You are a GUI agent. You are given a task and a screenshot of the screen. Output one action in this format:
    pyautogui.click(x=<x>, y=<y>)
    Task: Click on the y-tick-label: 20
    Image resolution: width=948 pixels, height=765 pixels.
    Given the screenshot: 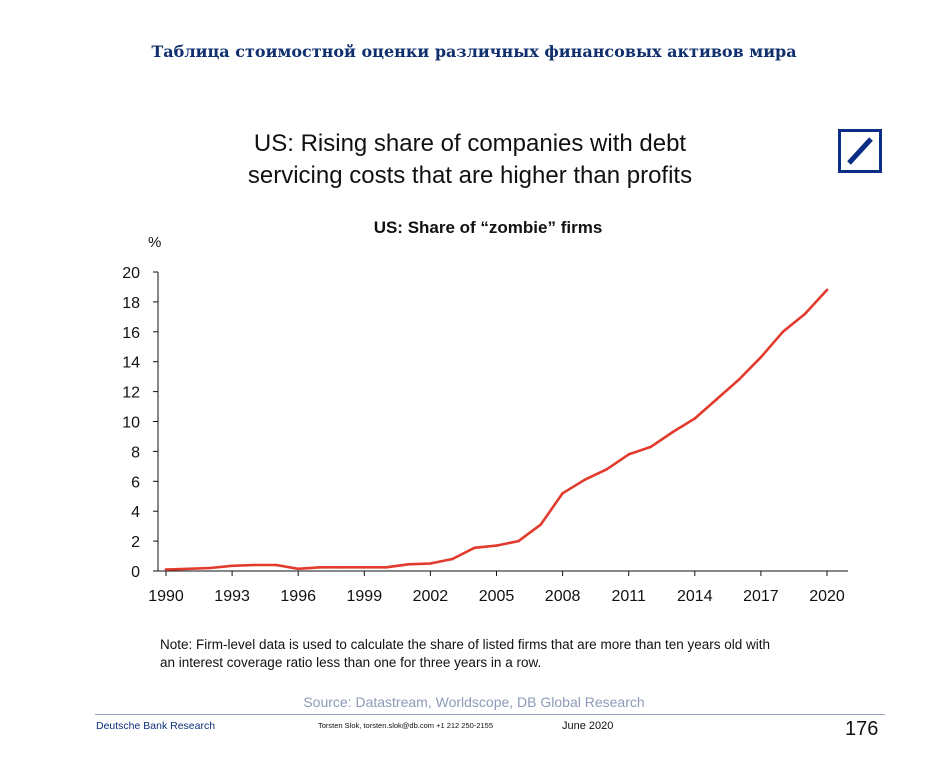 What is the action you would take?
    pyautogui.click(x=131, y=273)
    